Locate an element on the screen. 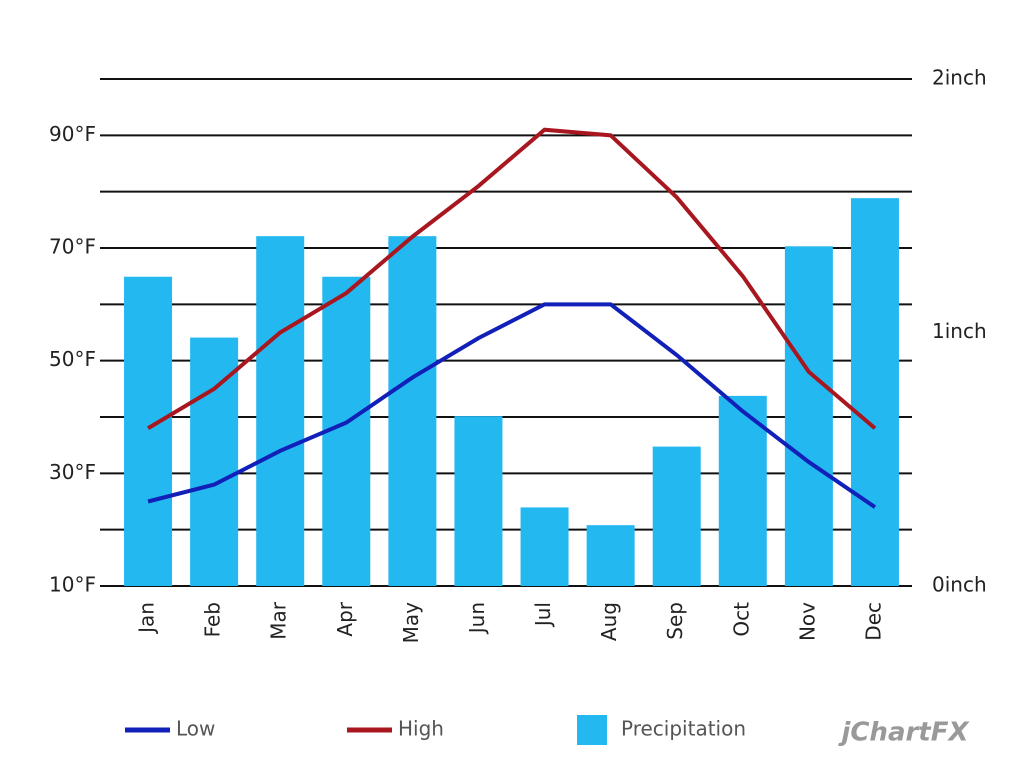 This screenshot has height=777, width=1024. x-tick-label: Apr is located at coordinates (345, 618).